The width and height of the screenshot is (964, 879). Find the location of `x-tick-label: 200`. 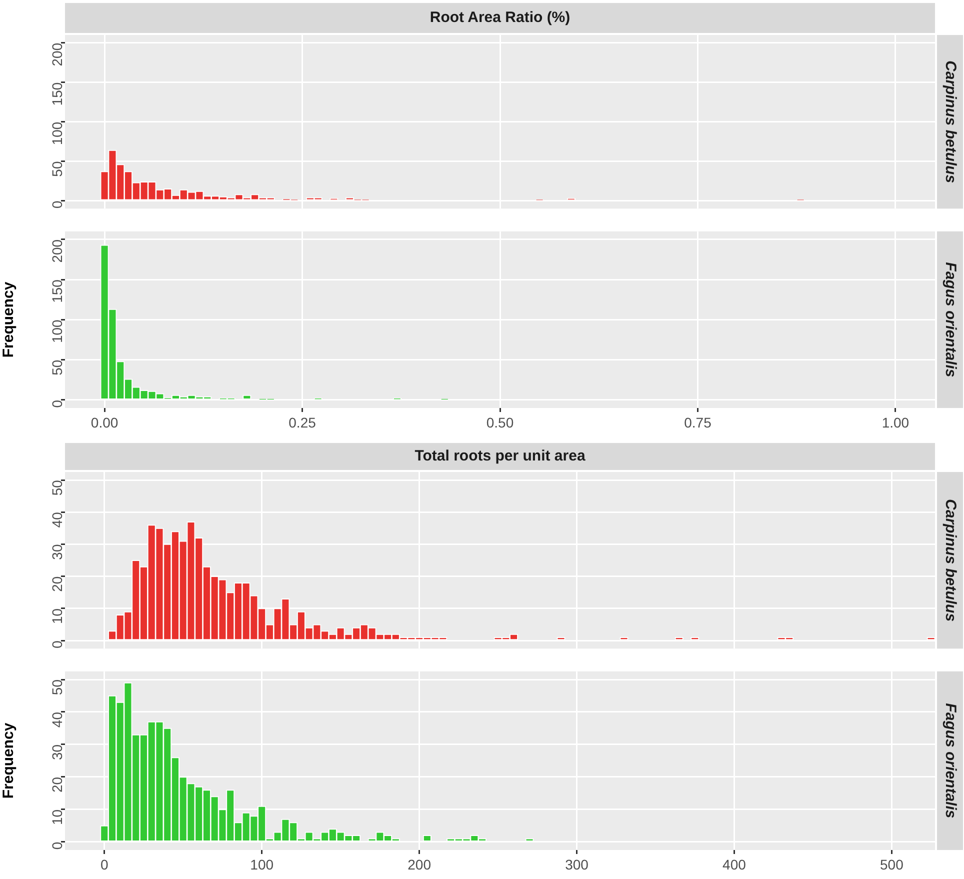

x-tick-label: 200 is located at coordinates (420, 864).